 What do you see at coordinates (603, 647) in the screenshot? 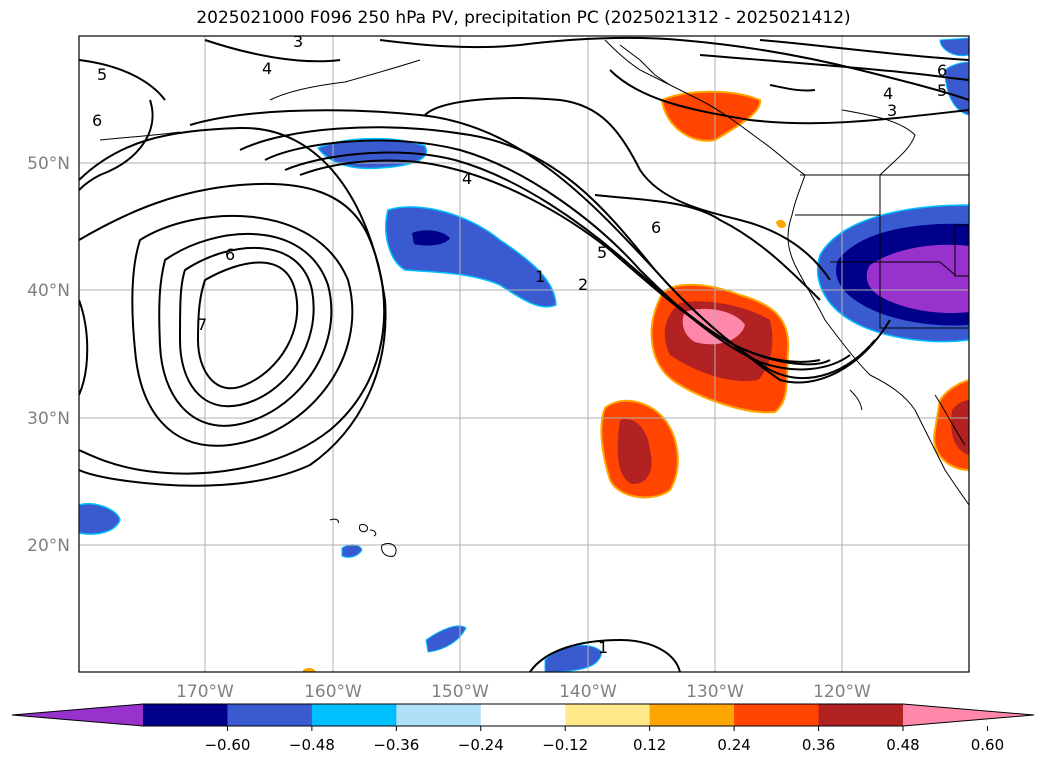
I see `contour-label-1b: 1` at bounding box center [603, 647].